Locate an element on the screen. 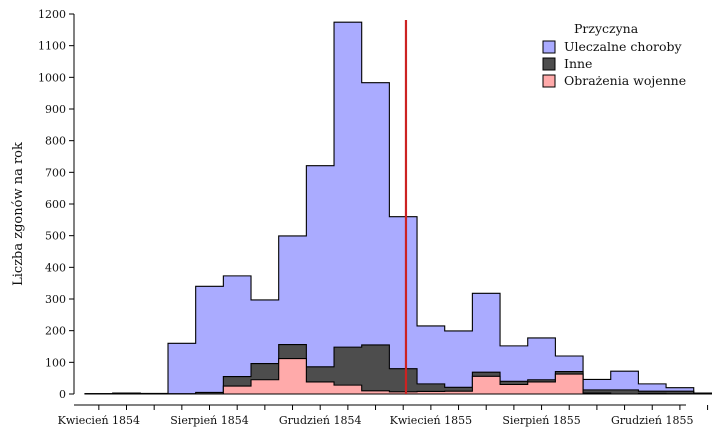 The image size is (712, 432). y-tick-label: 500 is located at coordinates (55, 236).